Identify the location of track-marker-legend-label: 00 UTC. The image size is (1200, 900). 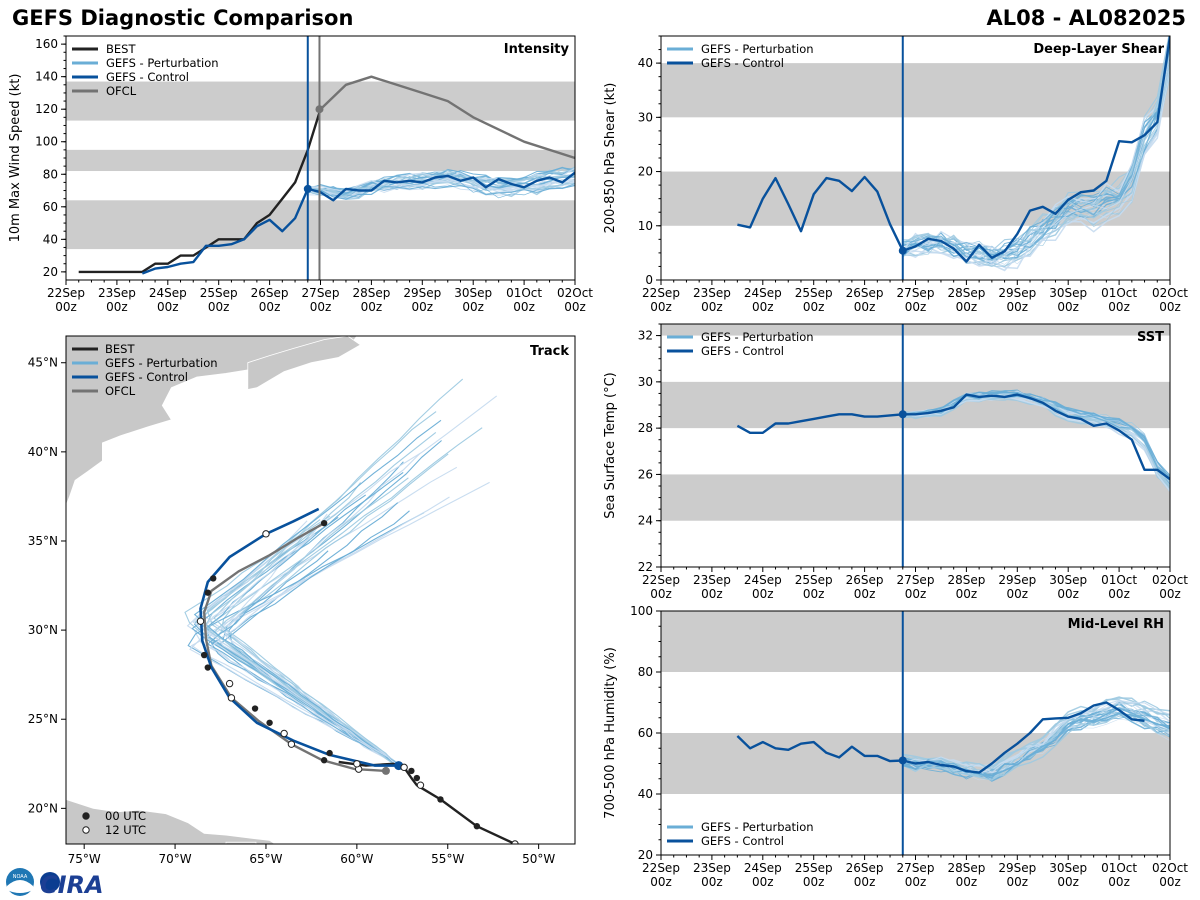
(125, 816).